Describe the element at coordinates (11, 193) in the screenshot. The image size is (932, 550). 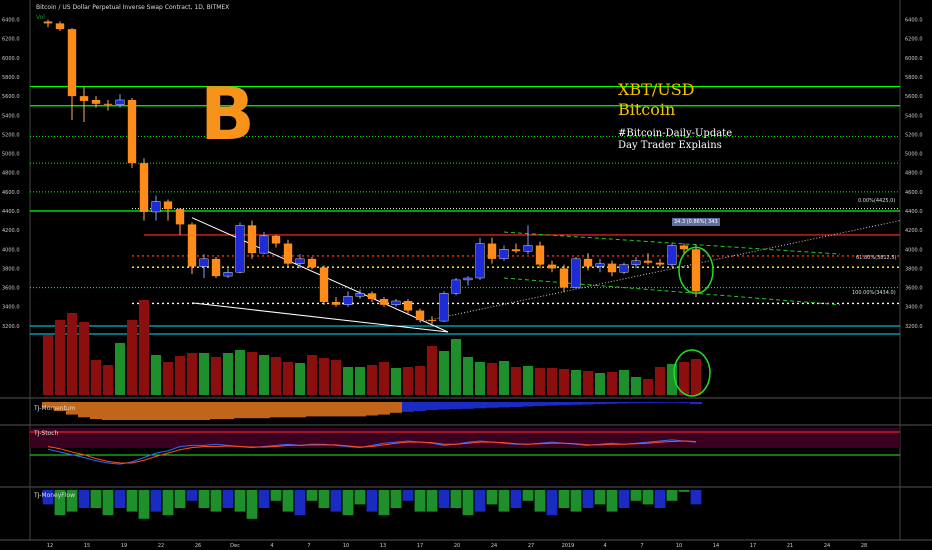
I see `y-tick-label-left: 4600.0` at that location.